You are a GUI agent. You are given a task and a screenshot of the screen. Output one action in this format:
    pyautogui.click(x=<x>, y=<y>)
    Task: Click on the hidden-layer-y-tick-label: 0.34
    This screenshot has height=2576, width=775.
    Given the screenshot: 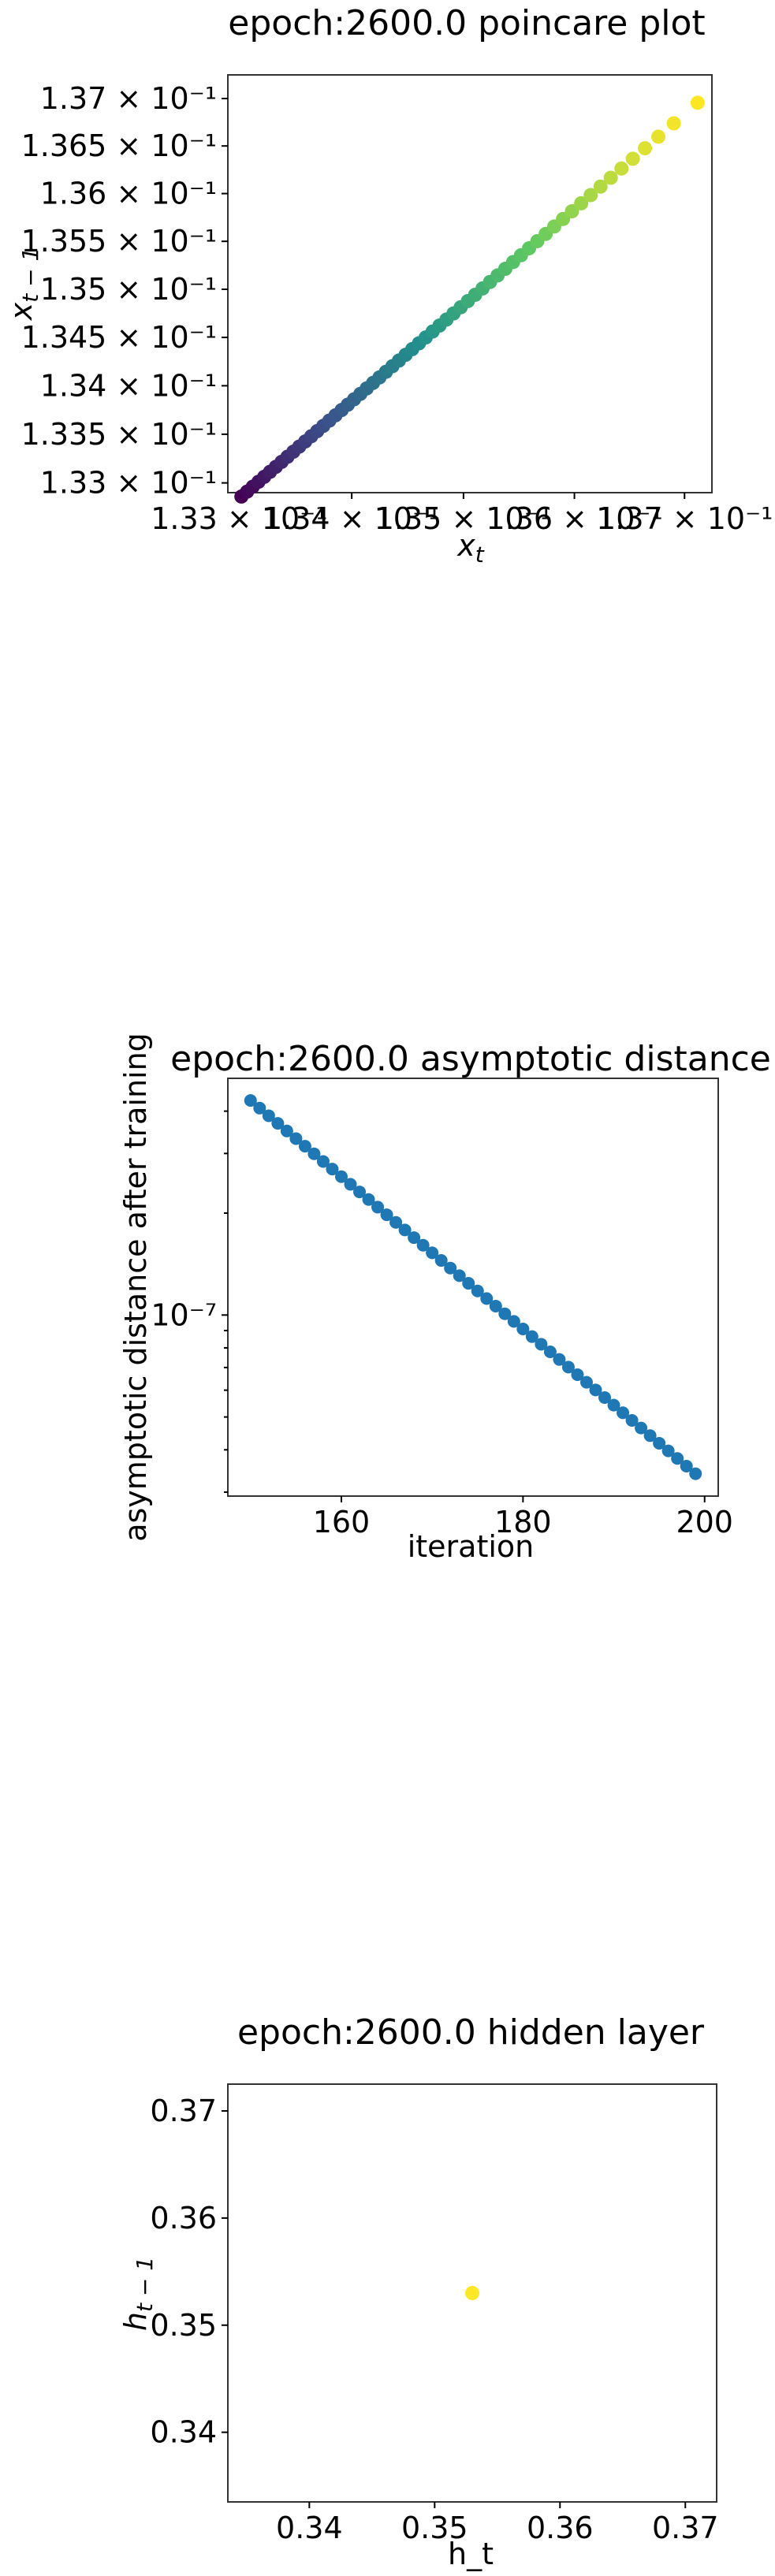 What is the action you would take?
    pyautogui.click(x=183, y=2432)
    